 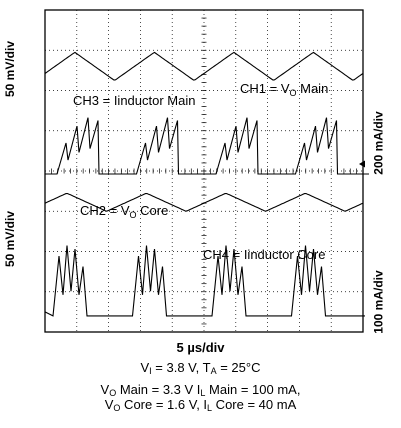 What do you see at coordinates (362, 164) in the screenshot?
I see `trigger-marker` at bounding box center [362, 164].